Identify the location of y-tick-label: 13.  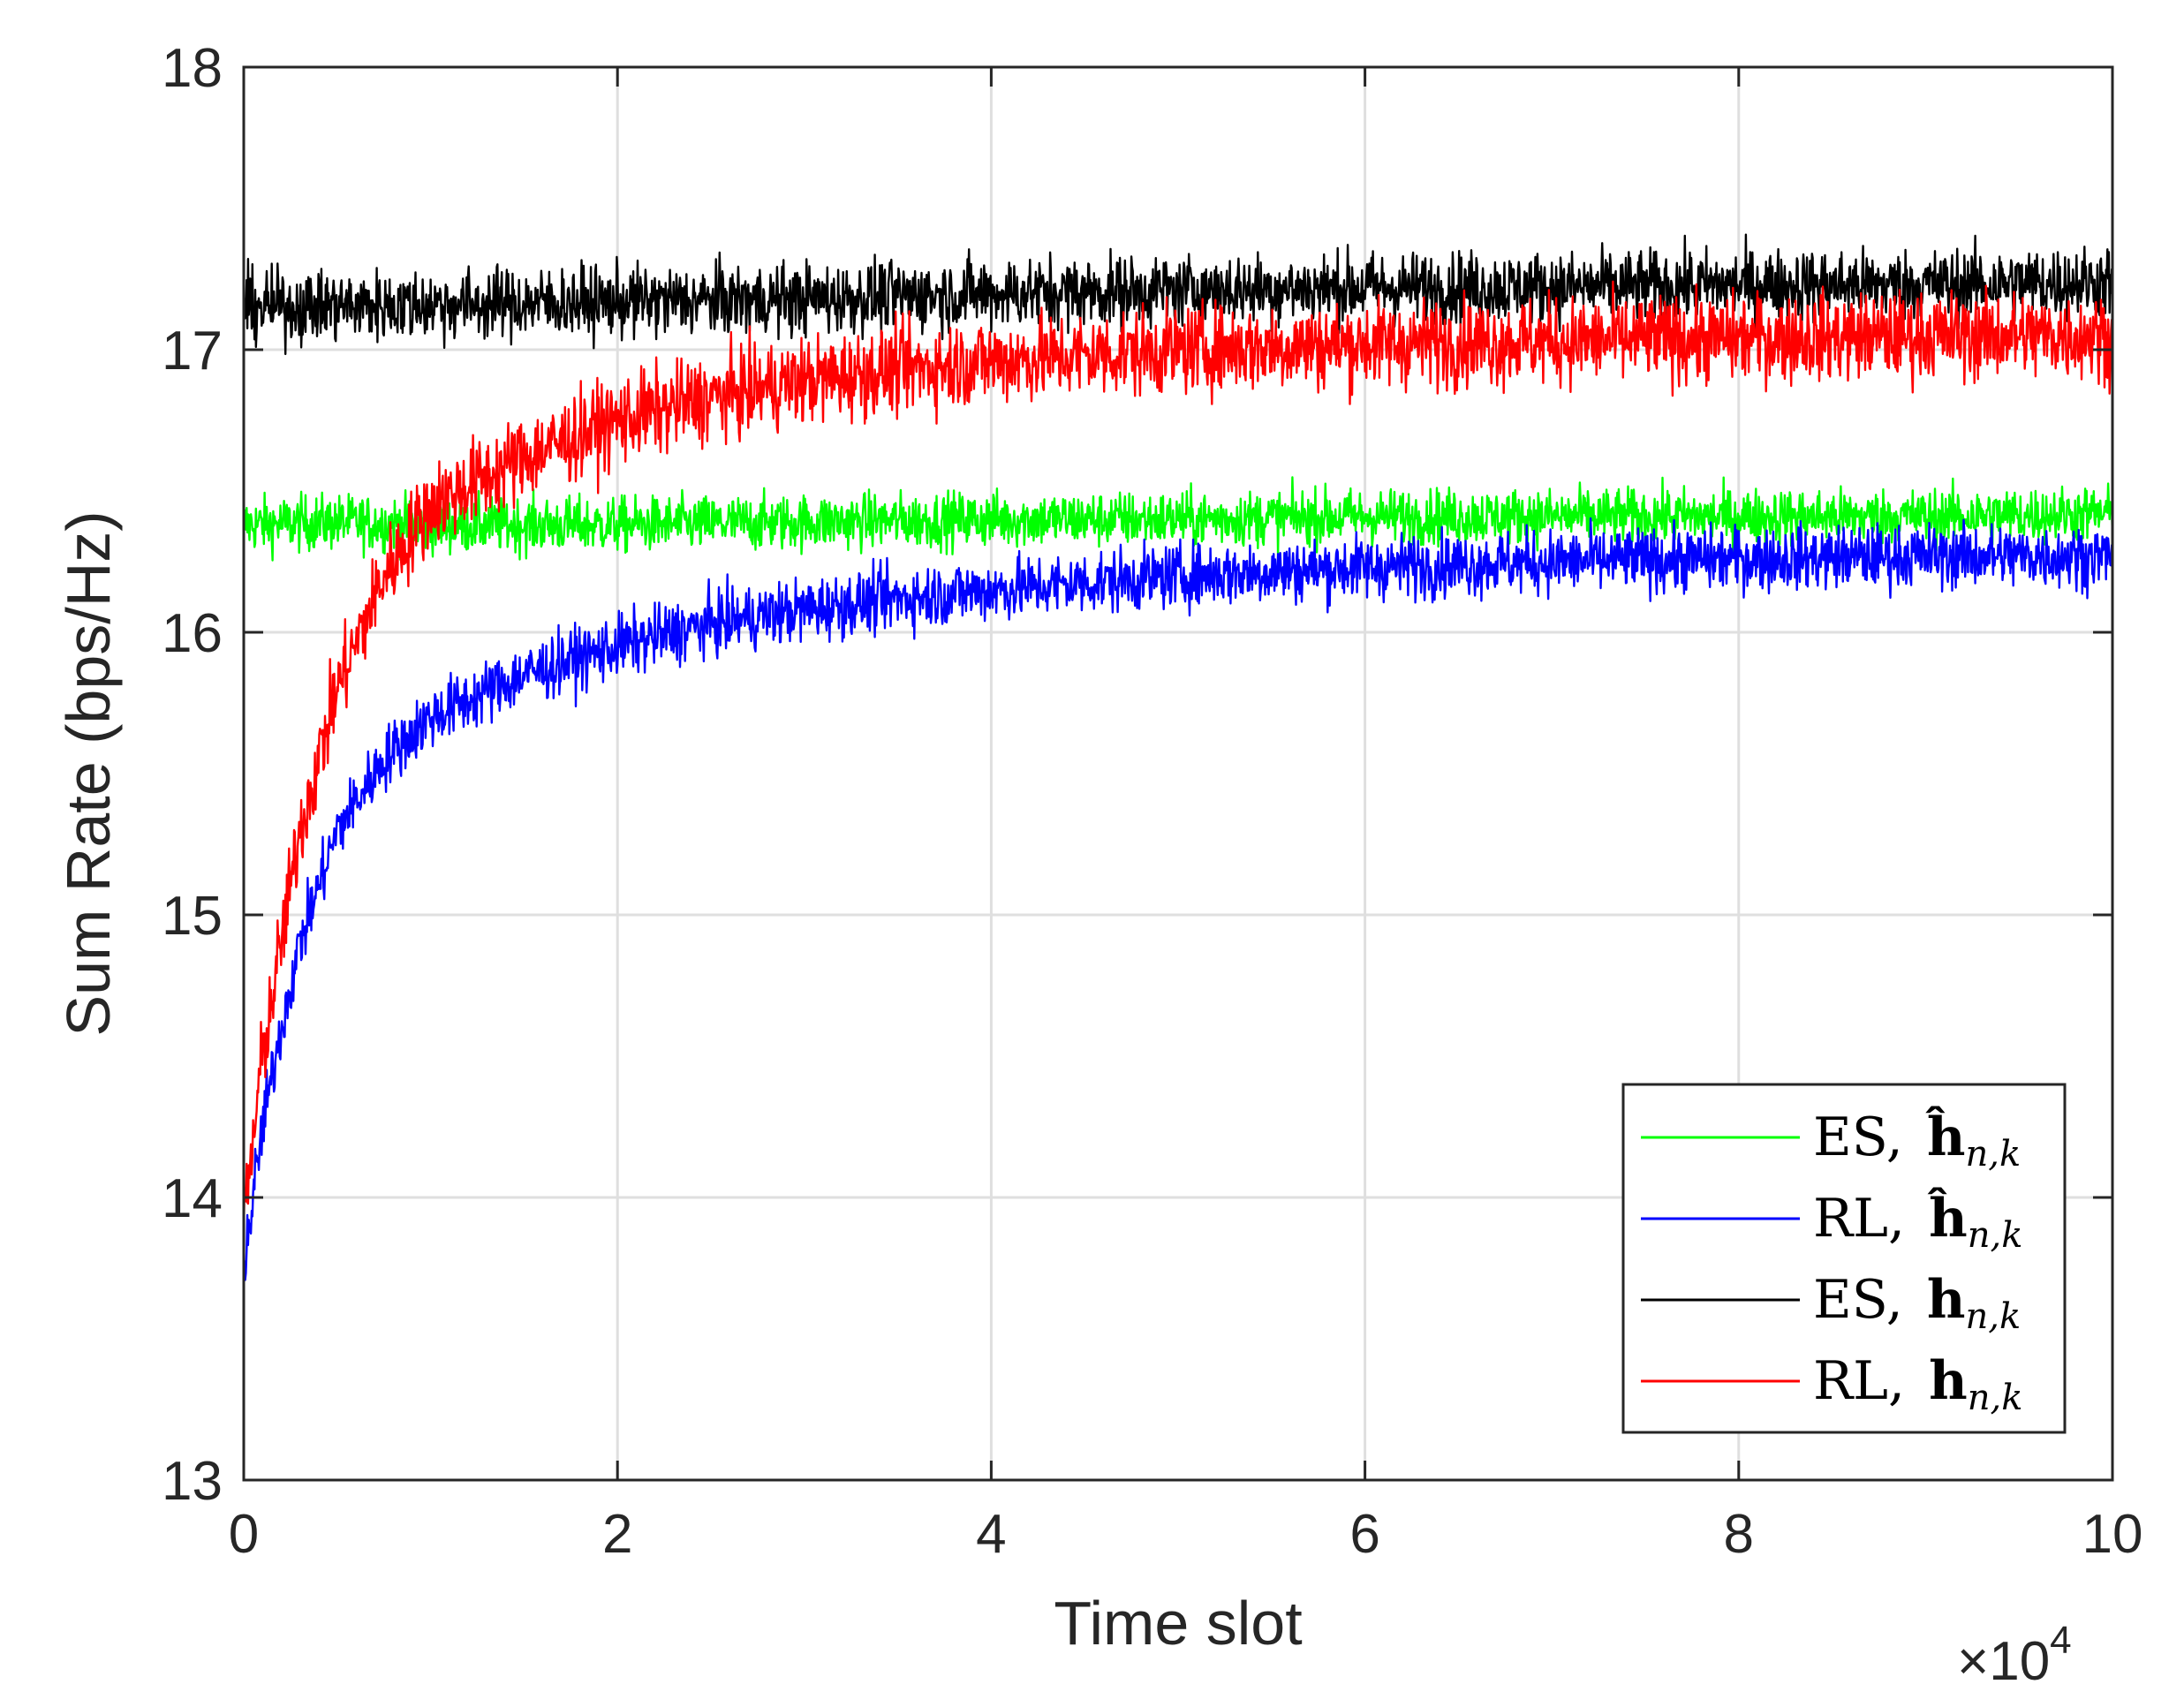
(192, 1481).